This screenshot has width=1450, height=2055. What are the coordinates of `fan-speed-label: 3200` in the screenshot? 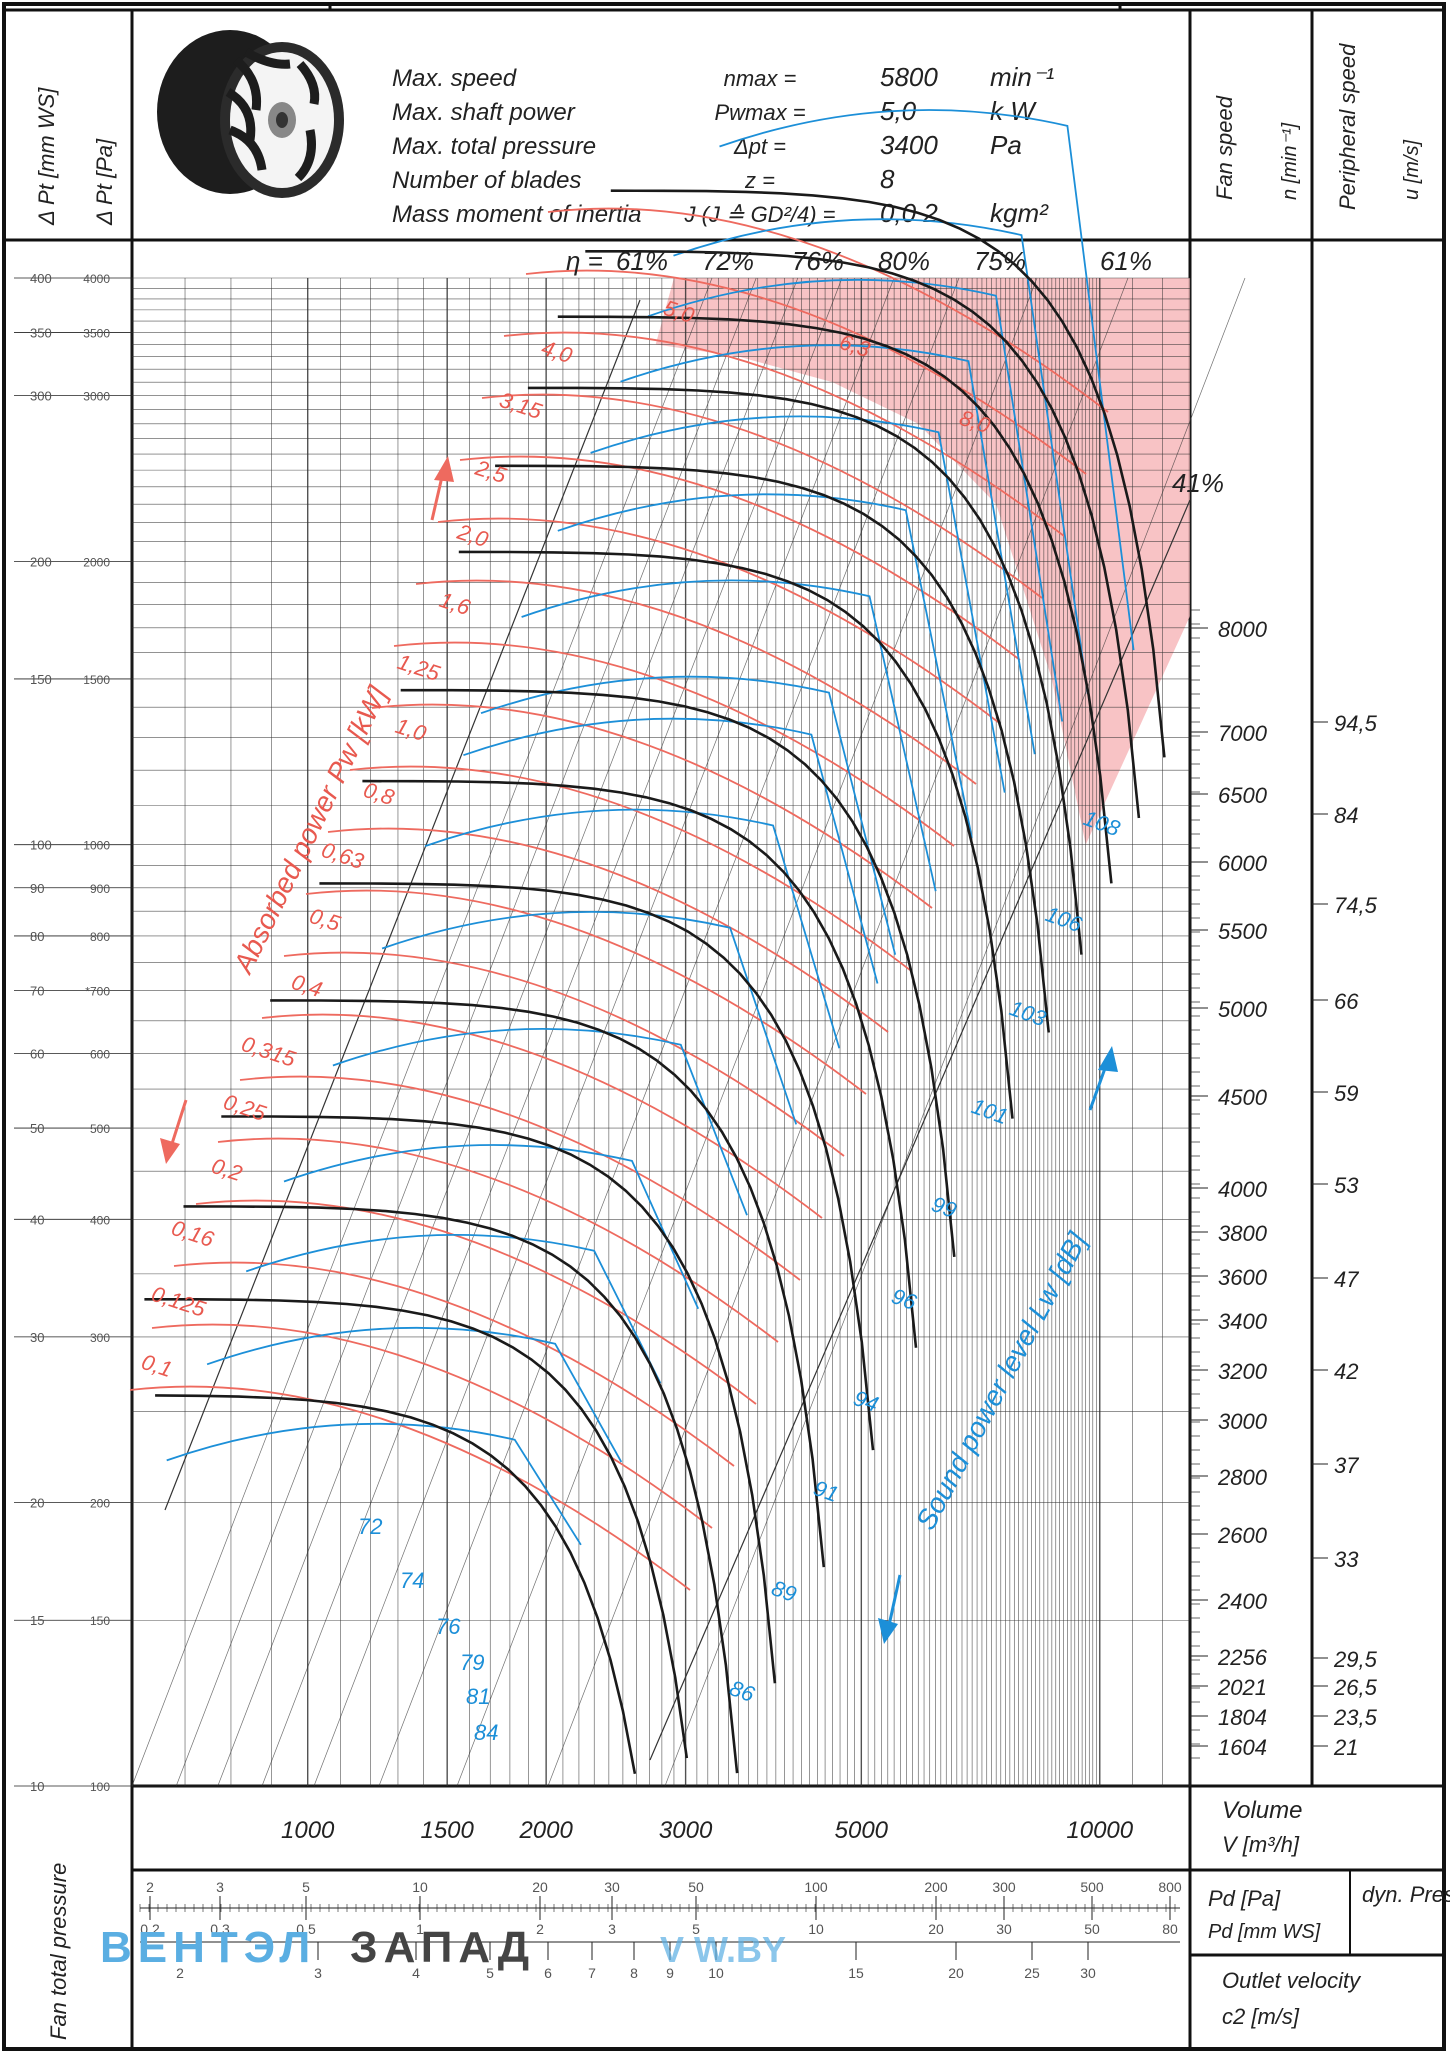 It's located at (1243, 1371).